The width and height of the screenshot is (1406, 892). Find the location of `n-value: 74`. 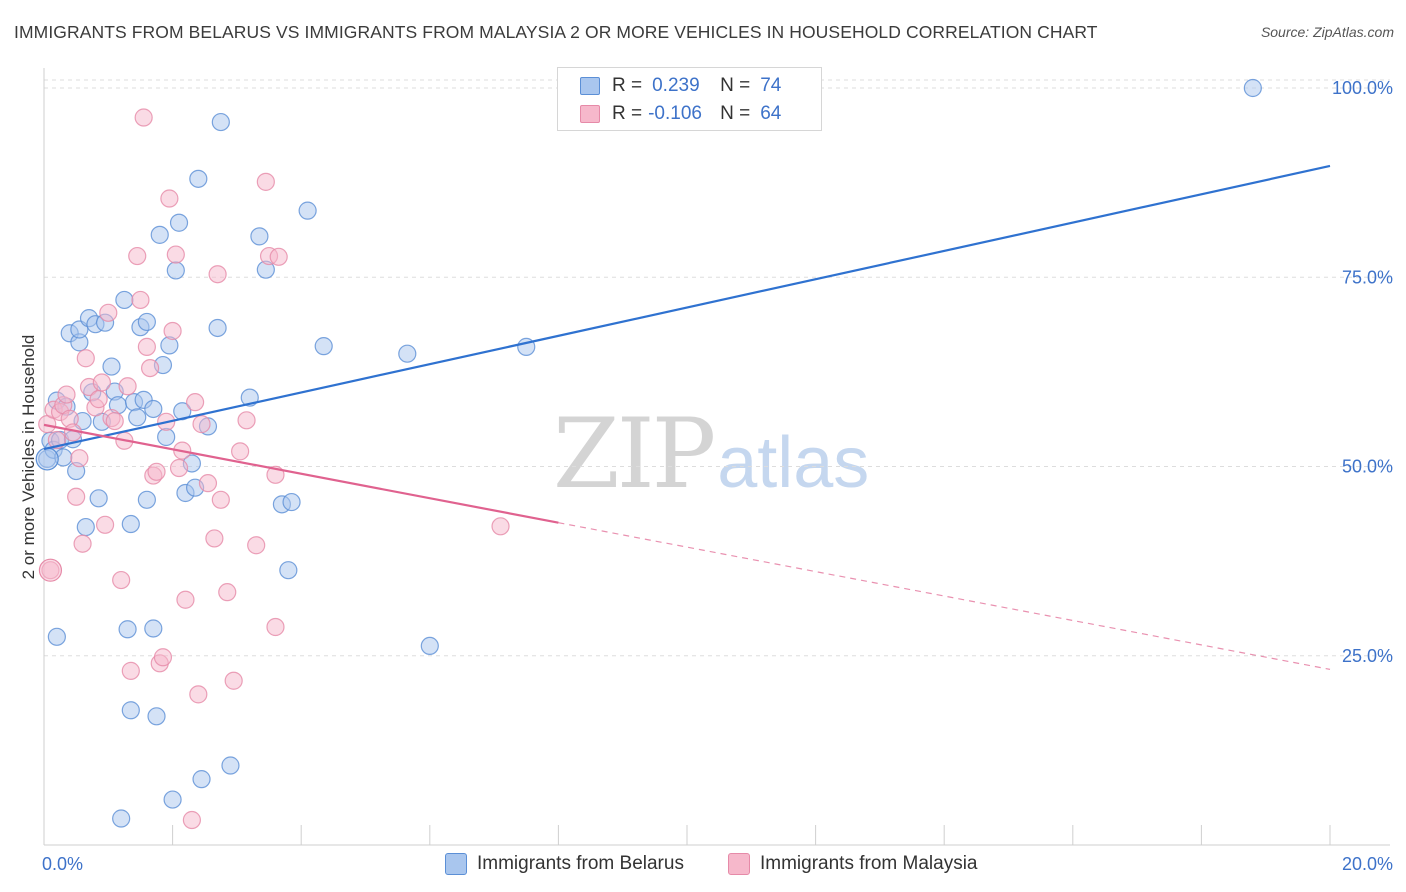

n-value: 74 is located at coordinates (771, 85).